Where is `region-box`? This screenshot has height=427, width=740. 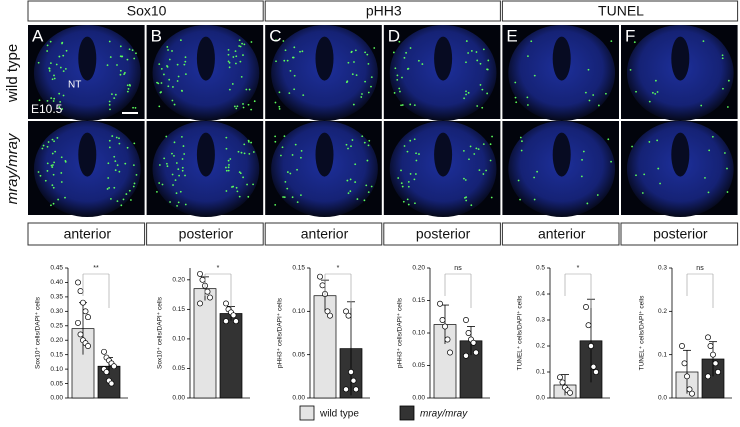 region-box is located at coordinates (323, 234).